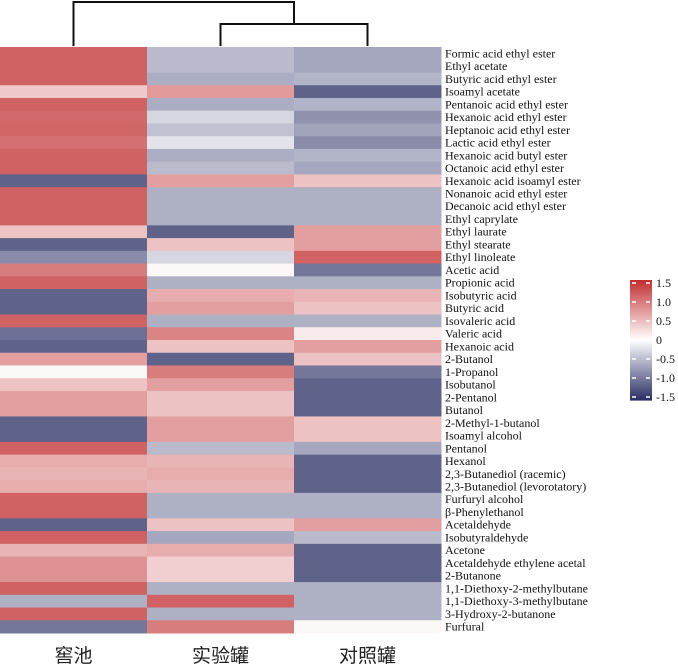 This screenshot has height=665, width=678. I want to click on row-label: Hexanoic acid ethyl ester, so click(506, 117).